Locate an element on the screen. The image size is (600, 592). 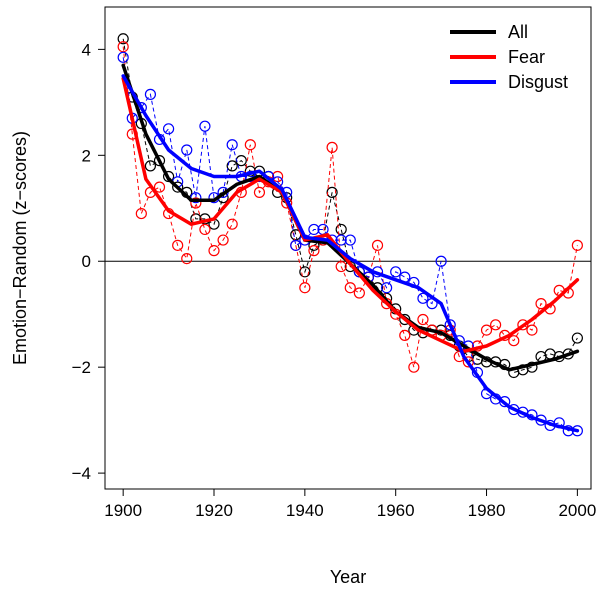
x-tick-label: 1960 is located at coordinates (396, 510).